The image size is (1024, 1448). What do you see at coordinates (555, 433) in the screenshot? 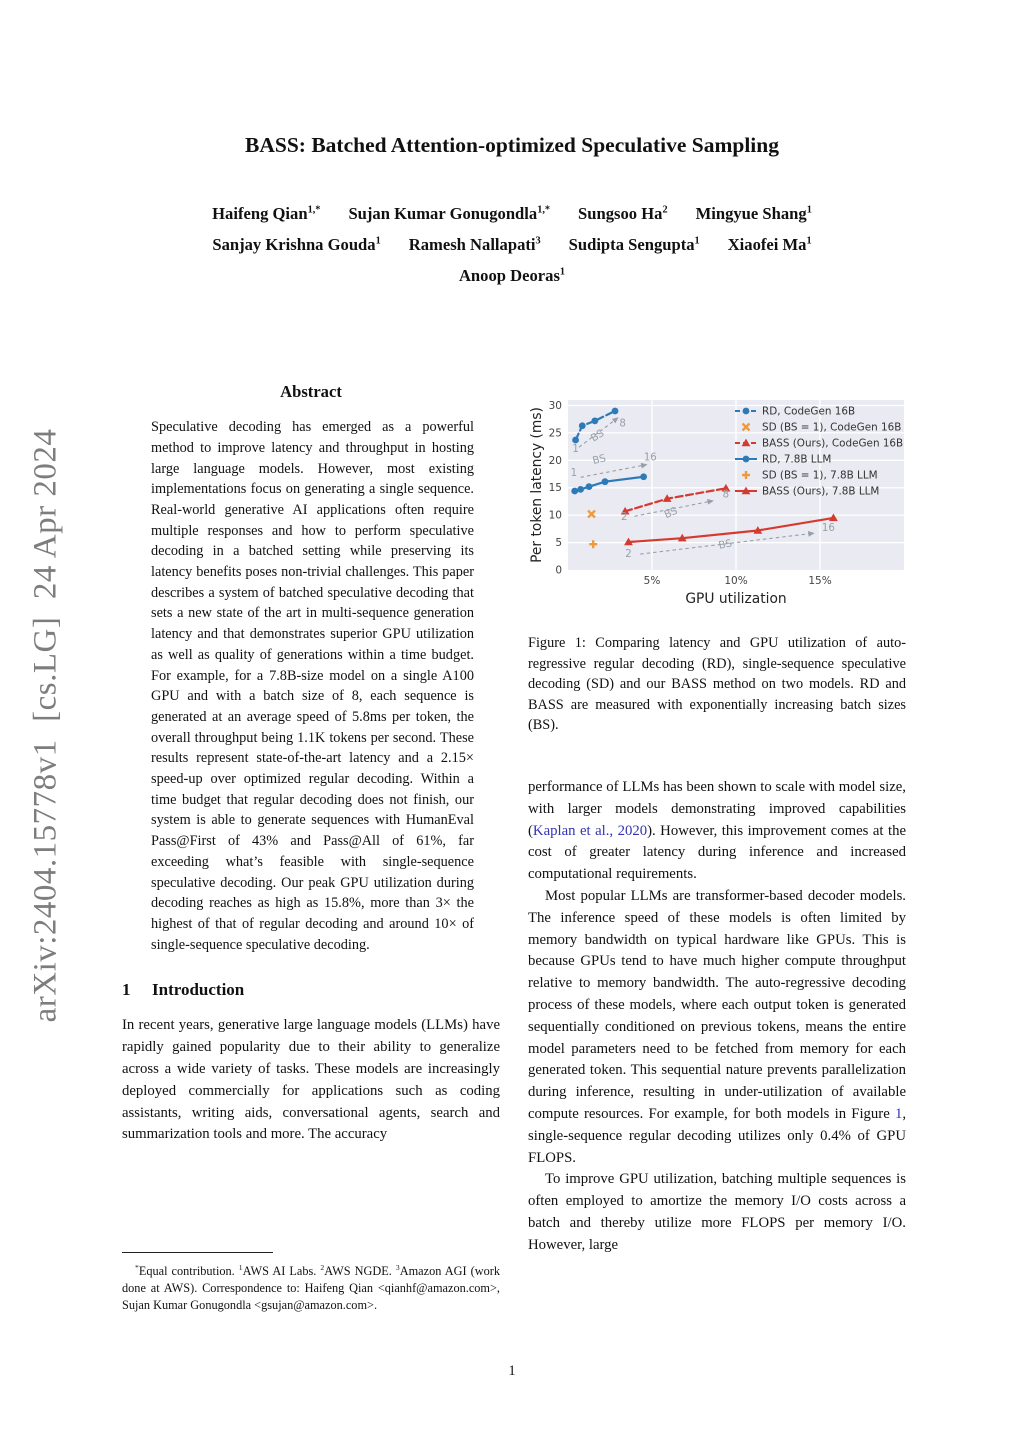
I see `y-tick-label: 25` at bounding box center [555, 433].